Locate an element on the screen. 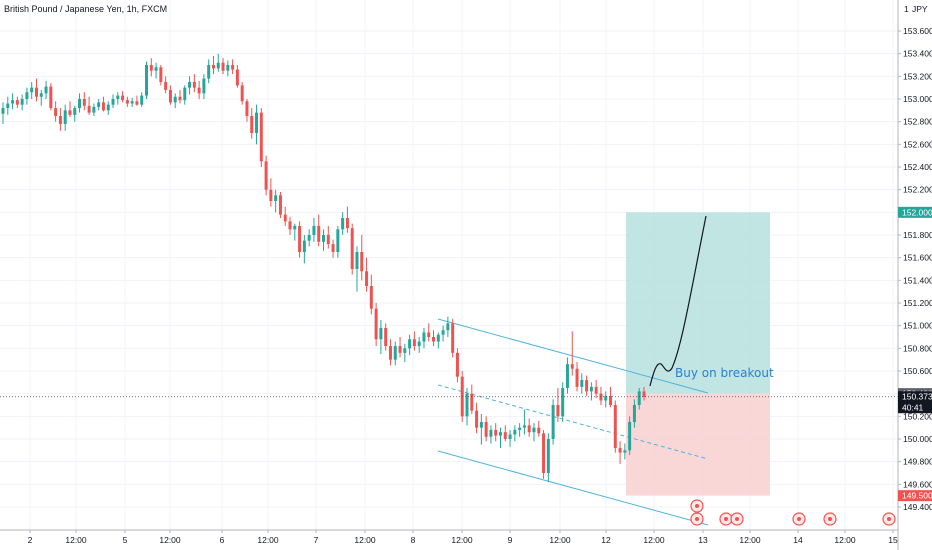  projected-path is located at coordinates (678, 301).